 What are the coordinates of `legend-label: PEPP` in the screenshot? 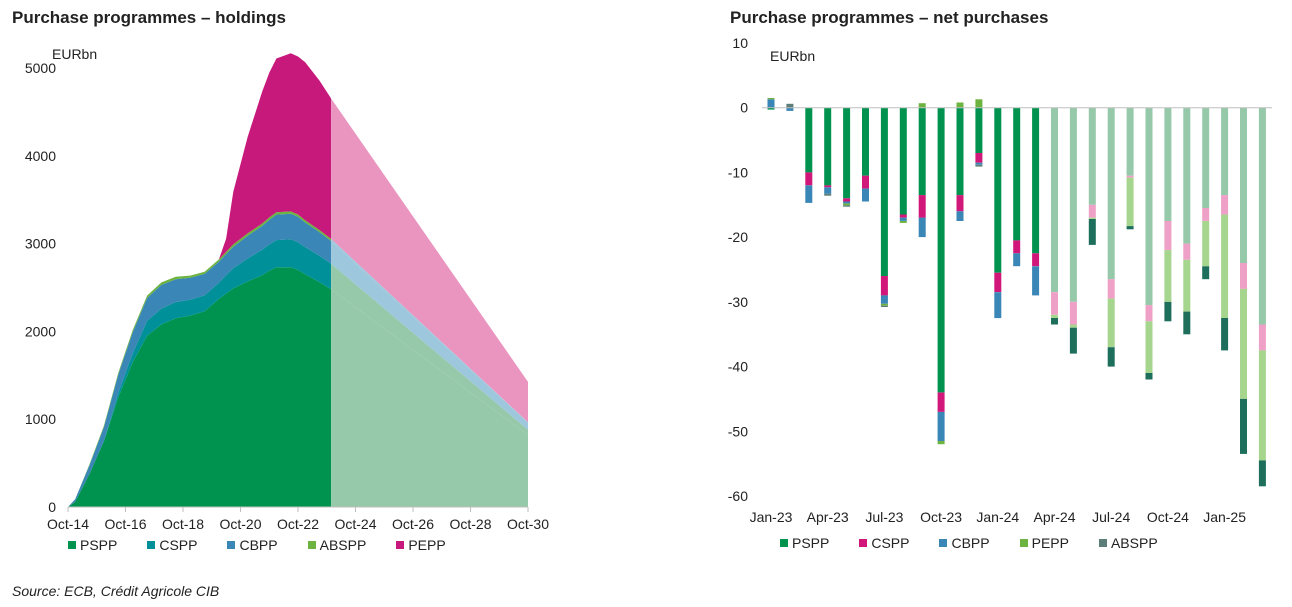 It's located at (427, 545).